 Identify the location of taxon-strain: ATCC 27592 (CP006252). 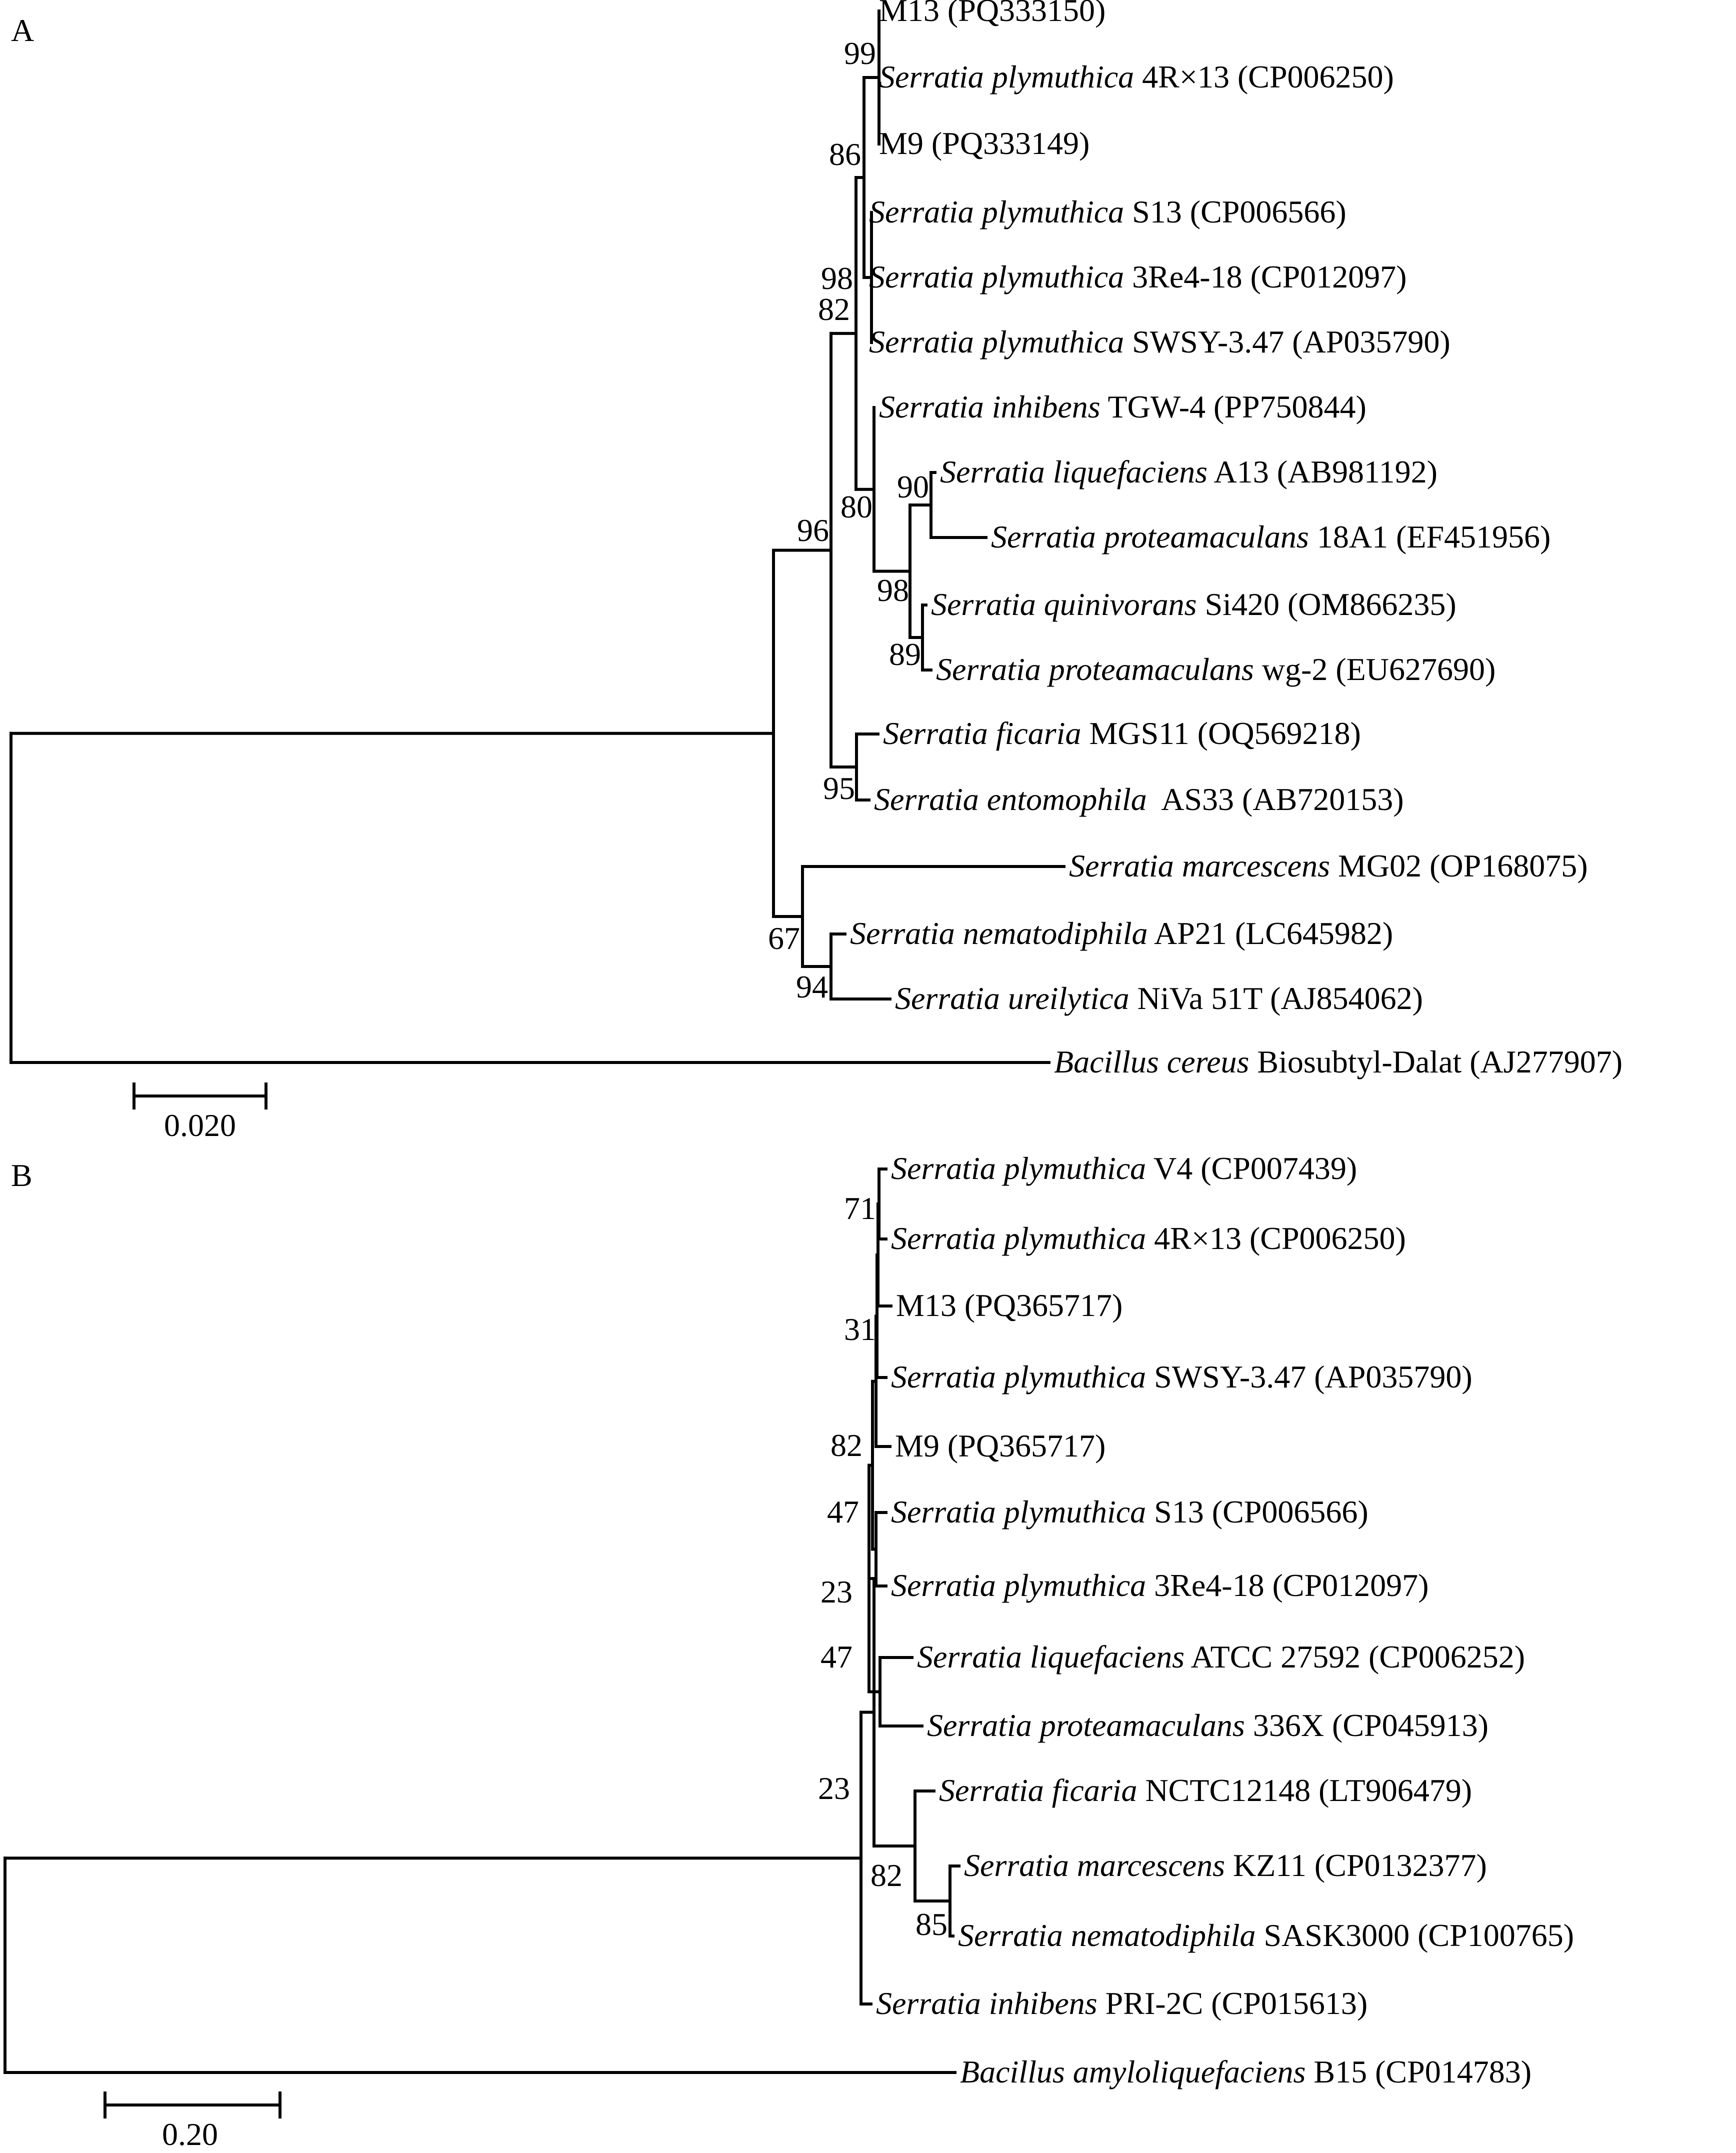
(1354, 1656).